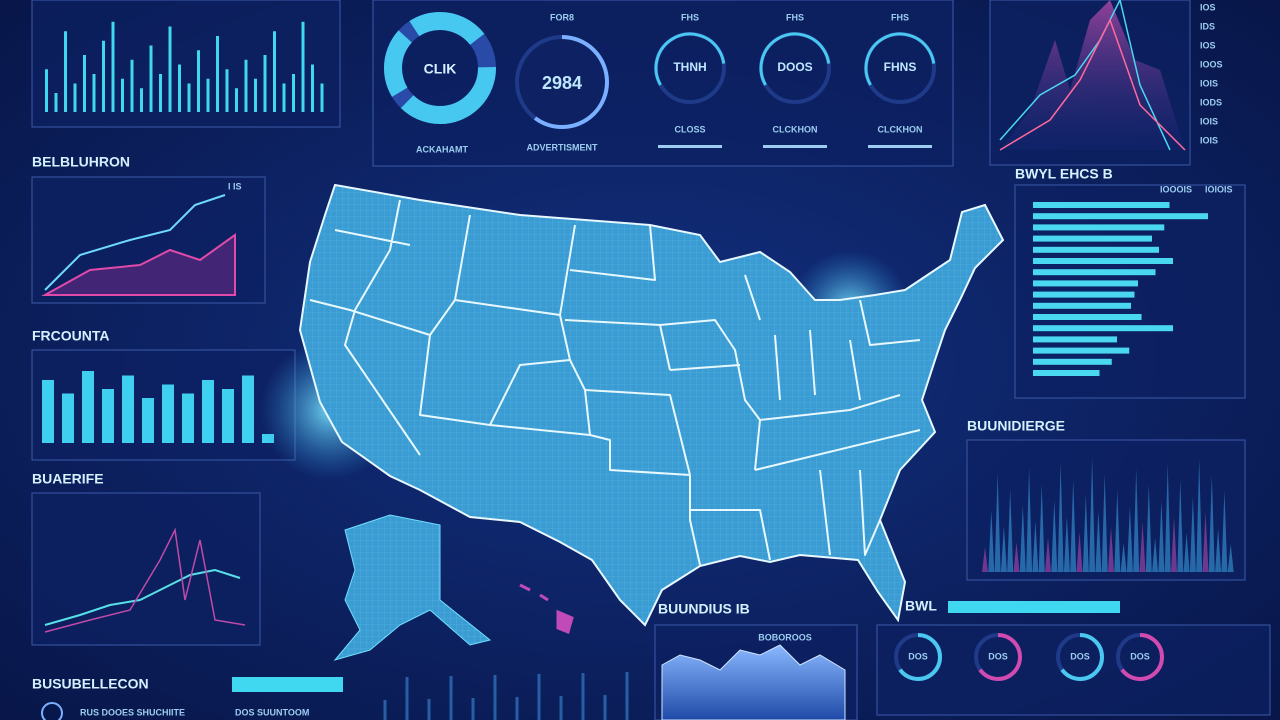 The height and width of the screenshot is (720, 1280). What do you see at coordinates (1219, 189) in the screenshot?
I see `tag: IOIOIS` at bounding box center [1219, 189].